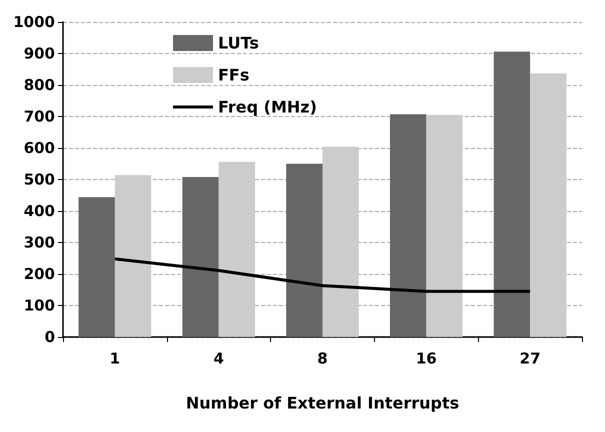  Describe the element at coordinates (267, 107) in the screenshot. I see `legend-label: Freq (MHz)` at that location.